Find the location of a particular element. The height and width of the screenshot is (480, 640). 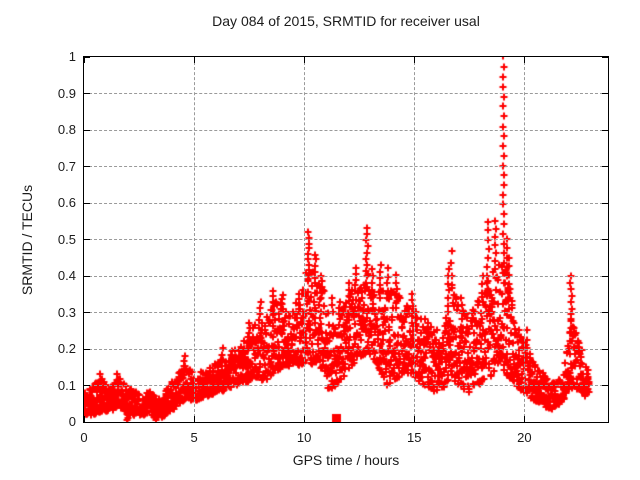

y-tick-label: 0.4 is located at coordinates (66, 275).